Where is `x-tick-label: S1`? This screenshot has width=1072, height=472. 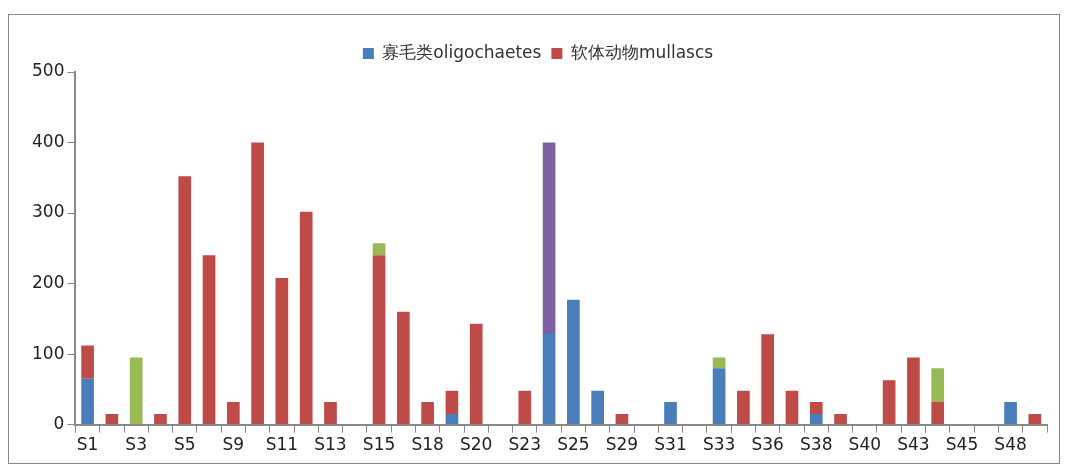
x-tick-label: S1 is located at coordinates (87, 444).